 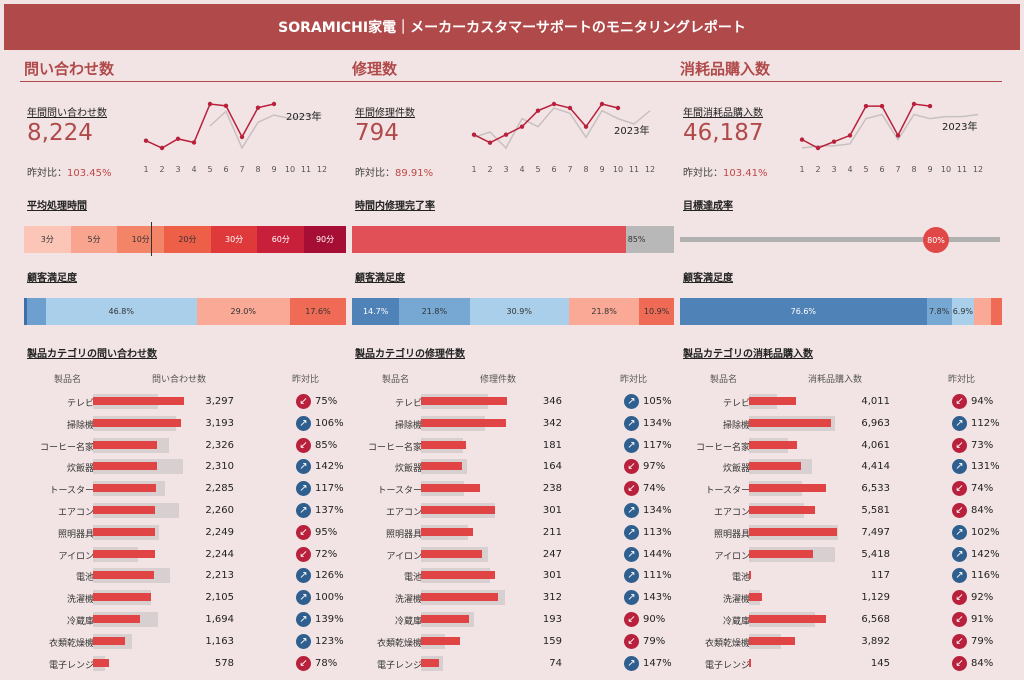 What do you see at coordinates (257, 169) in the screenshot?
I see `month-tick-label: 8` at bounding box center [257, 169].